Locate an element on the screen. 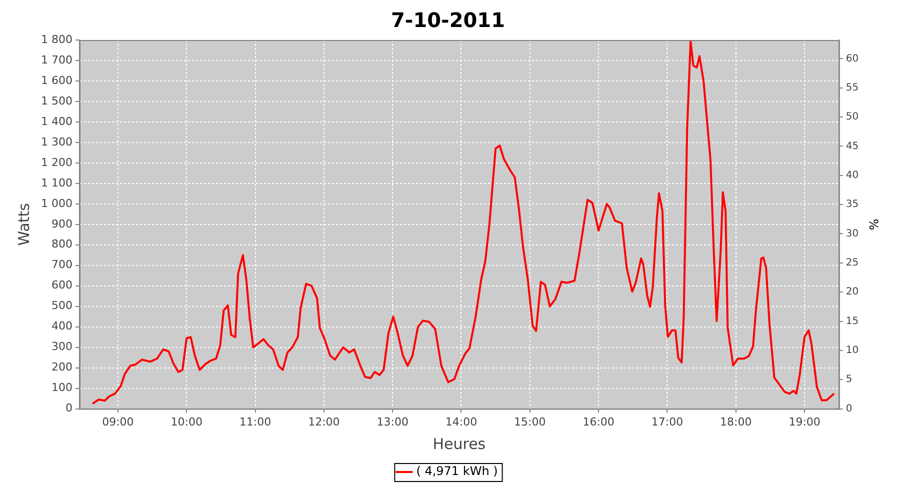 The width and height of the screenshot is (900, 500). y-tick-label: 500 is located at coordinates (61, 305).